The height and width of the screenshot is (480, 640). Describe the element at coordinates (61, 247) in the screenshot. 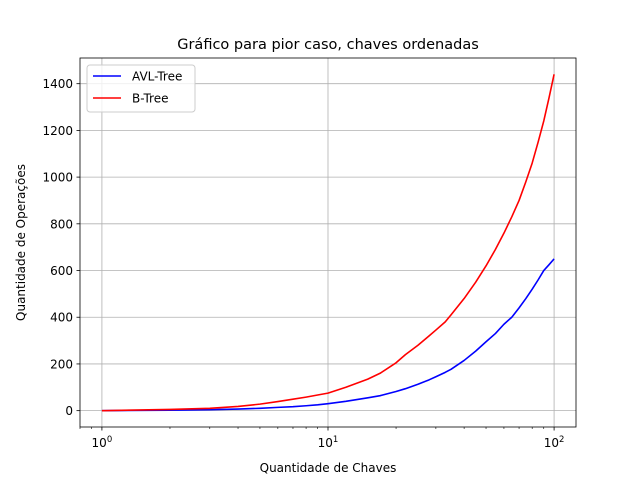

I see `y-axis-ticks: 0 200 400 600 800 1000 1200 1400` at that location.